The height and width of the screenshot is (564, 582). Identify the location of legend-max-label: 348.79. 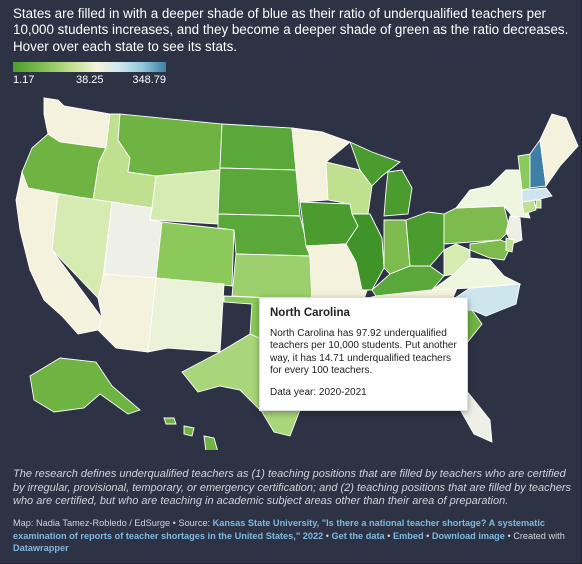
(149, 80).